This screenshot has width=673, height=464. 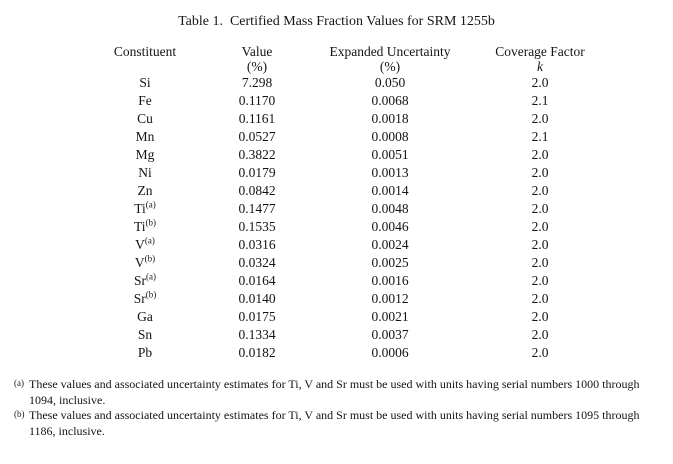 I want to click on column-label: Constituent, so click(x=145, y=51).